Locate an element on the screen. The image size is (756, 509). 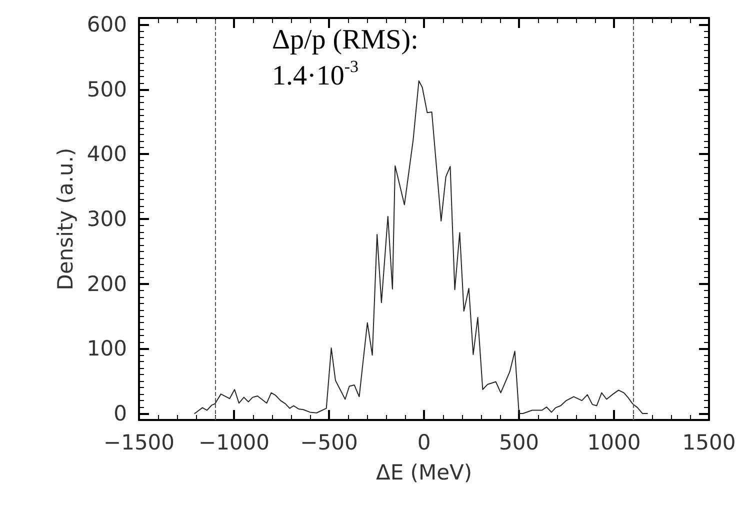
y-tick-label: 600 is located at coordinates (106, 24).